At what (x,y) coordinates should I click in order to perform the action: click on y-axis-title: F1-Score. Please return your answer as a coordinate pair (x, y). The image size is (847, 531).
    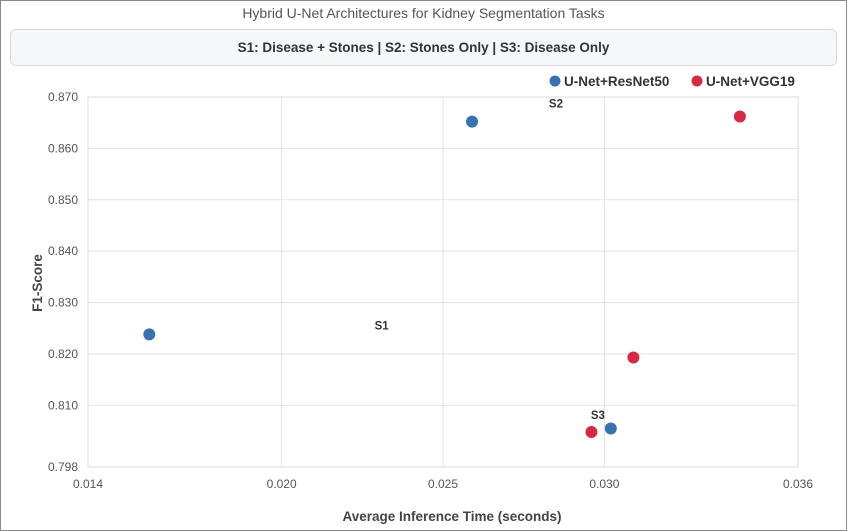
    Looking at the image, I should click on (37, 283).